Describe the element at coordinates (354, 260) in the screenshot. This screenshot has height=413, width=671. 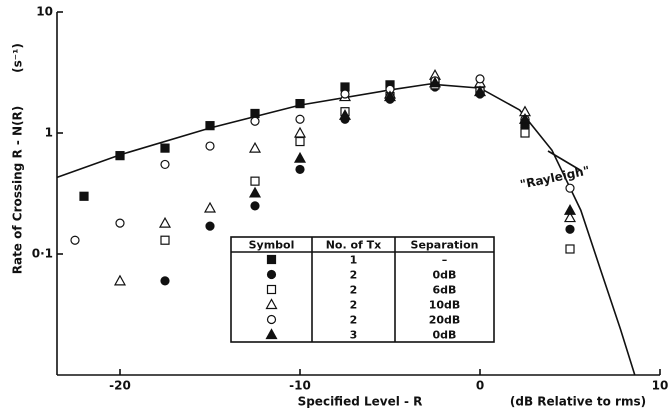
I see `legend-tx: 1` at that location.